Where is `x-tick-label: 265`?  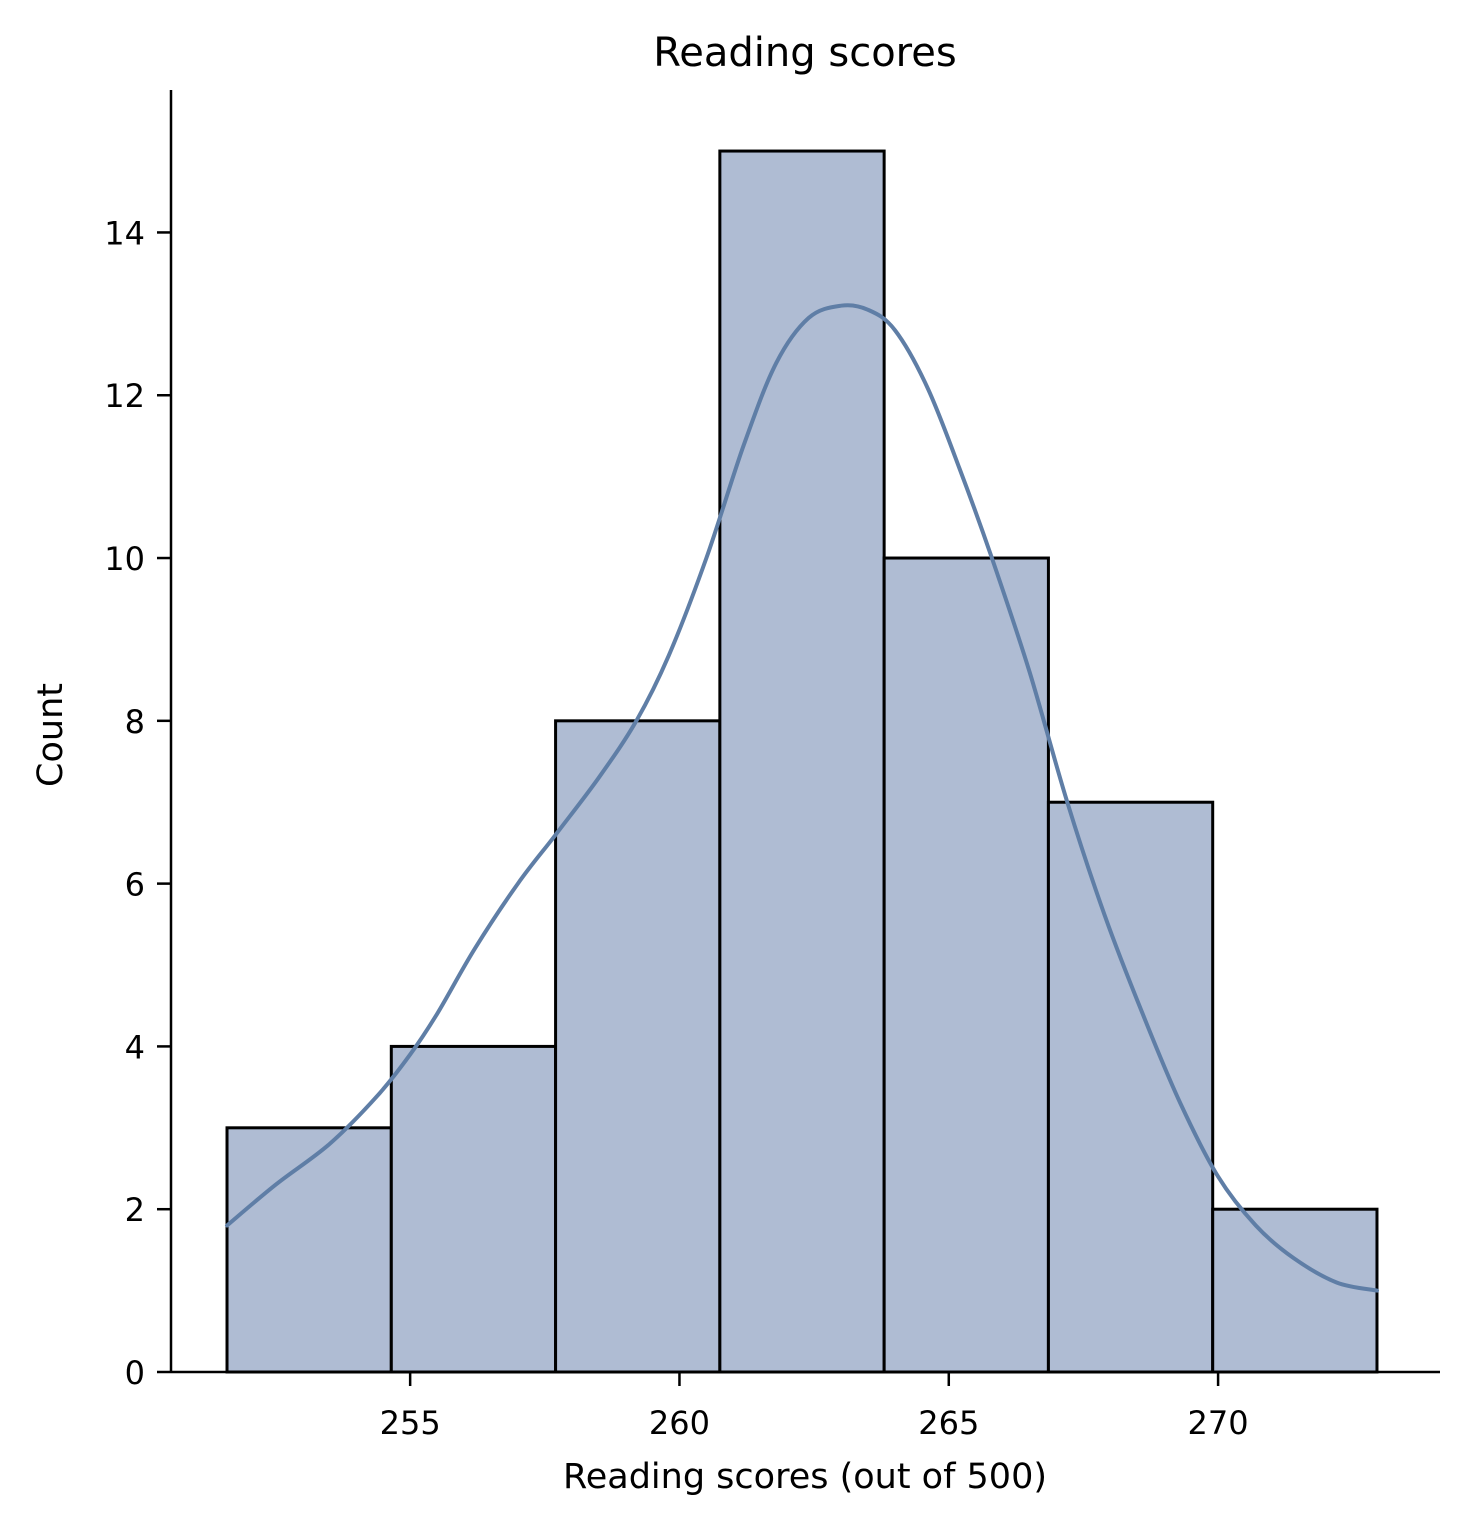 x-tick-label: 265 is located at coordinates (948, 1423).